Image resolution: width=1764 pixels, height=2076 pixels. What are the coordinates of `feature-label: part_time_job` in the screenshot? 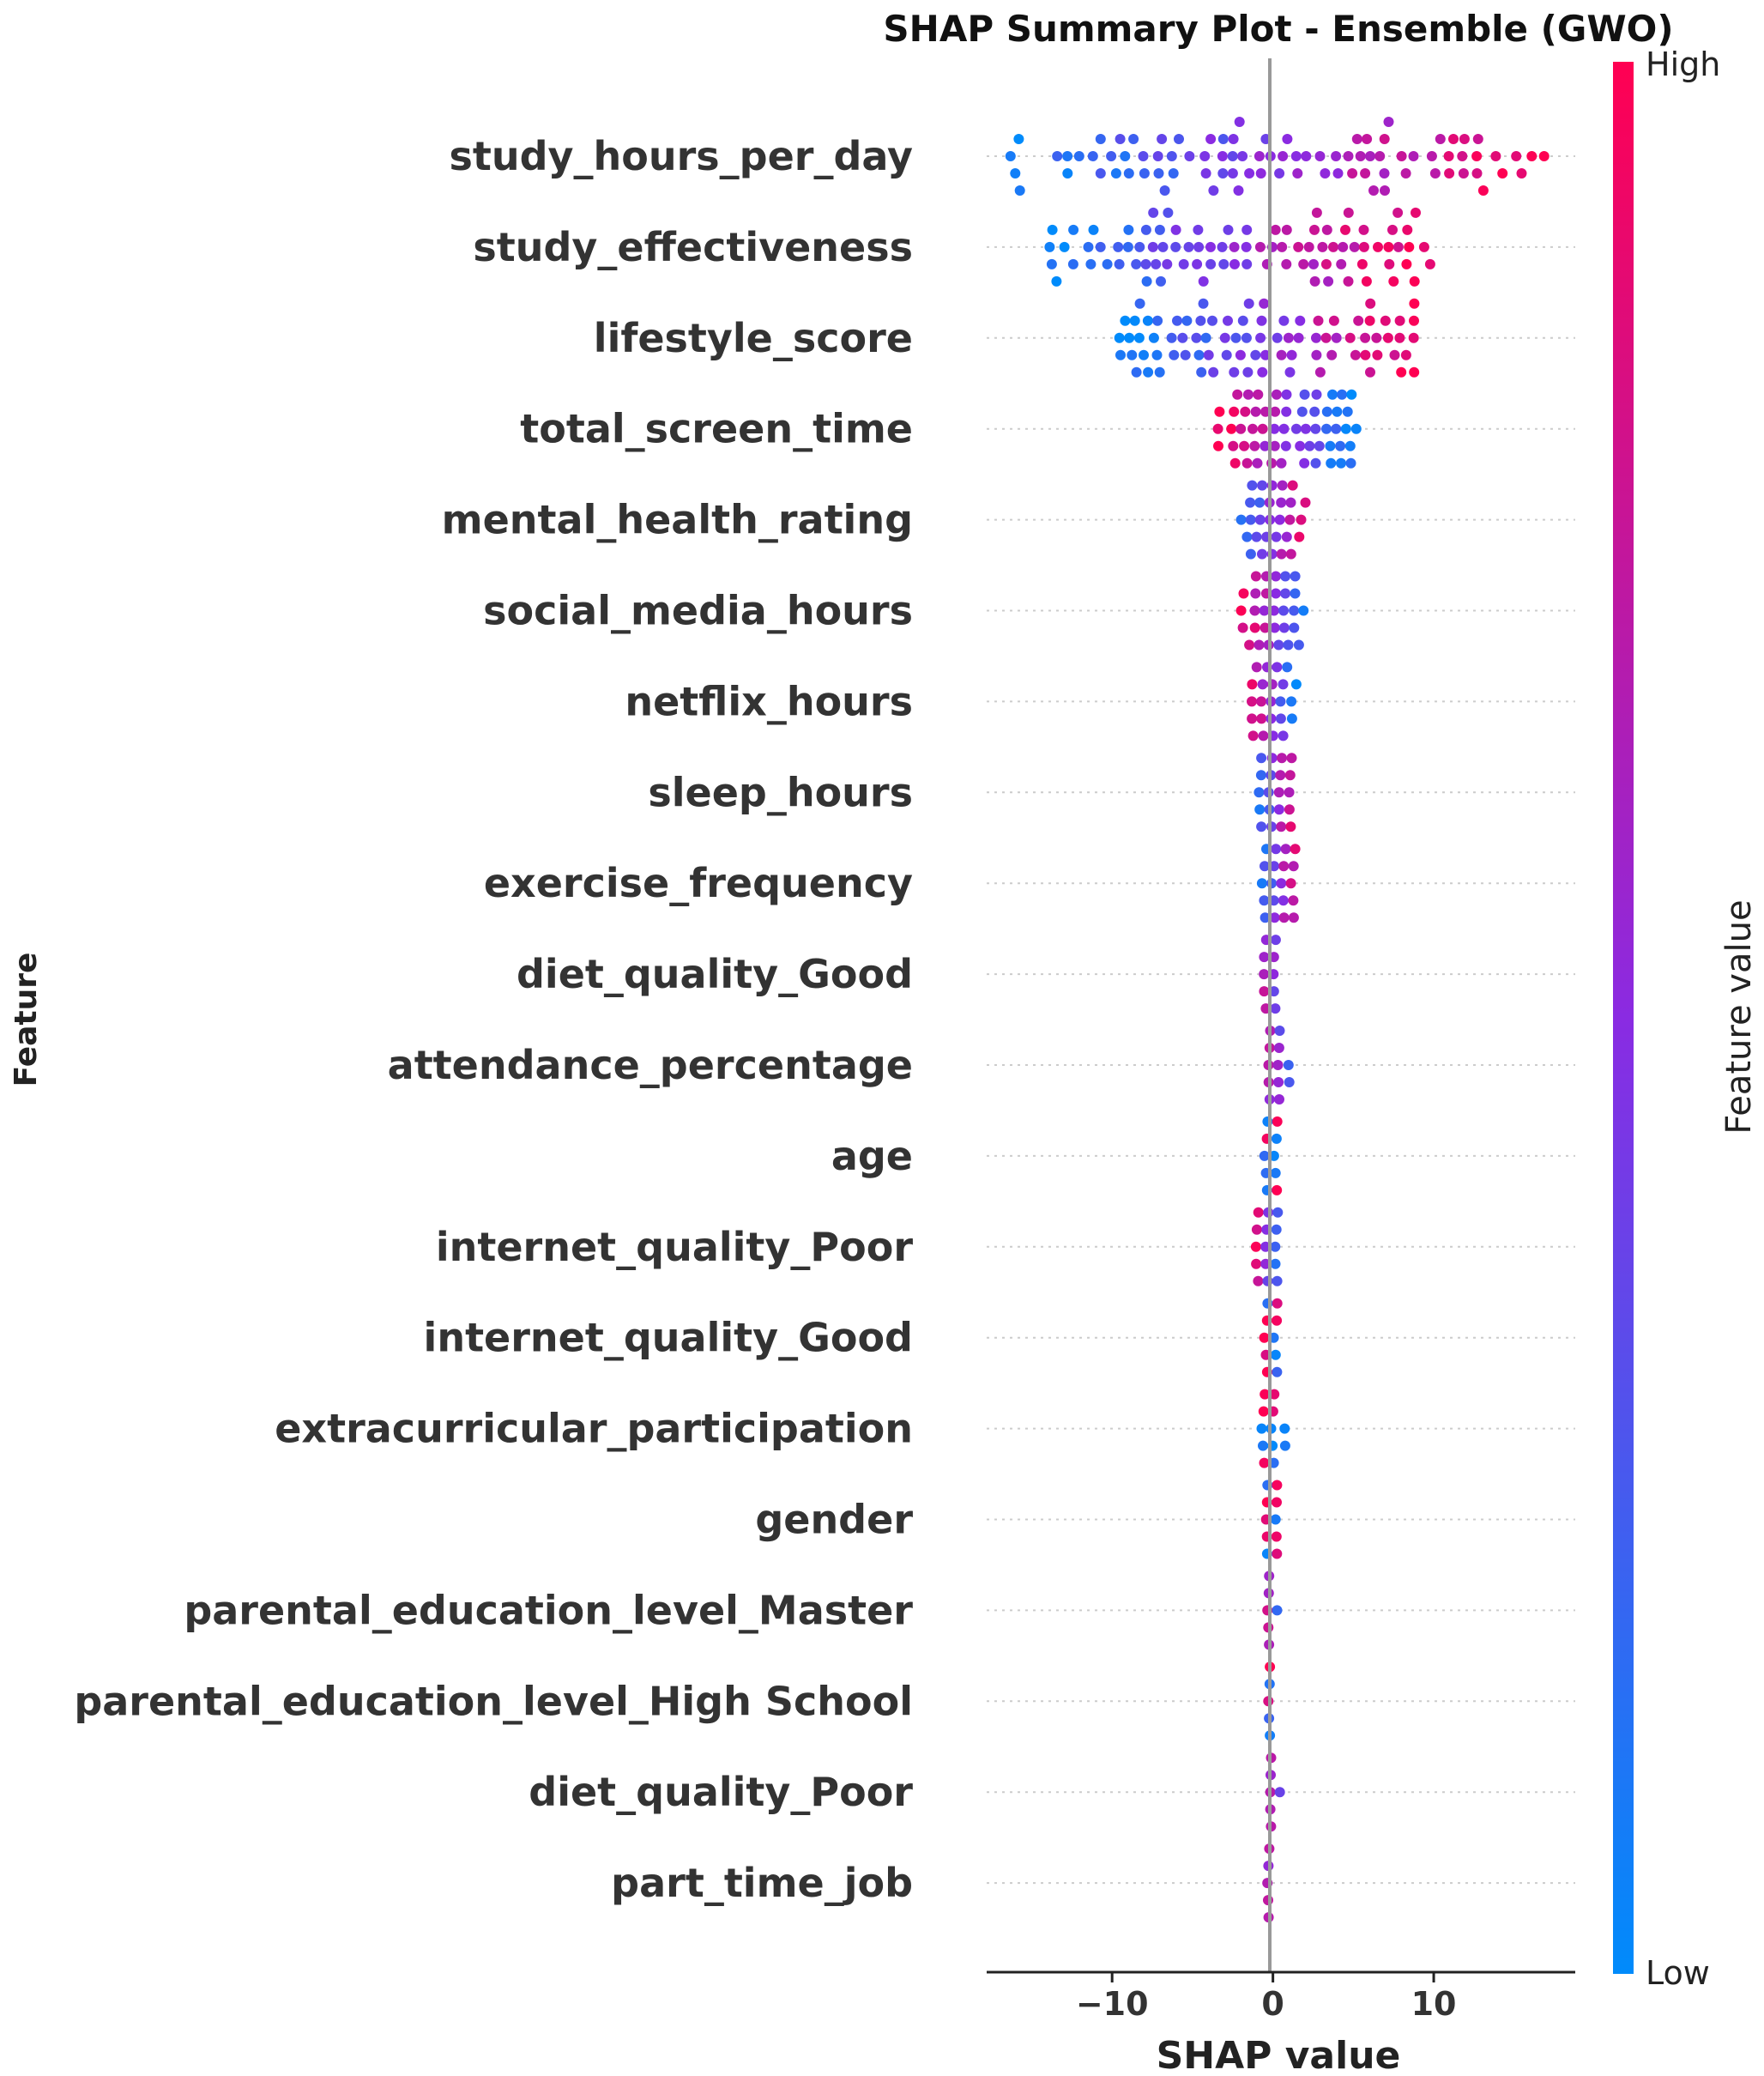 It's located at (762, 1883).